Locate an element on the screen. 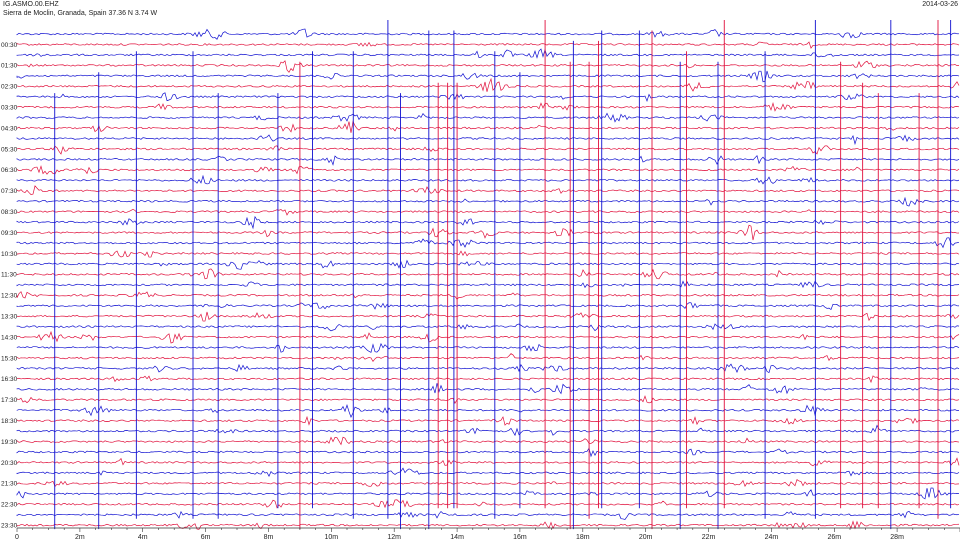  row-label: 13:30 is located at coordinates (9, 316).